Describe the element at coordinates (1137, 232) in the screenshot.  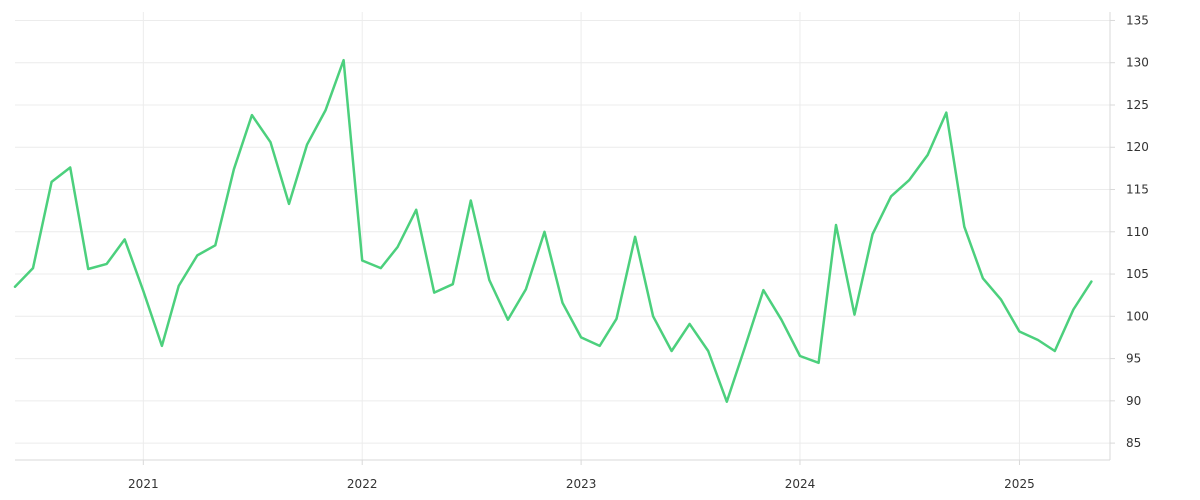
I see `y-tick-label: 110` at that location.